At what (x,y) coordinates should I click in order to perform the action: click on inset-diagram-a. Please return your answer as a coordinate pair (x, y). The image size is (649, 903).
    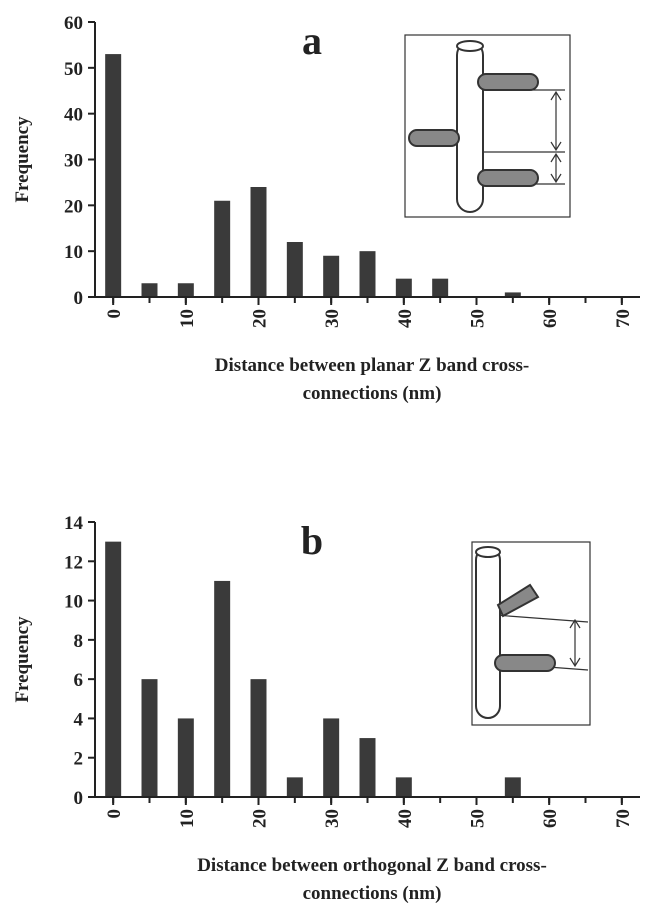
    Looking at the image, I should click on (487, 126).